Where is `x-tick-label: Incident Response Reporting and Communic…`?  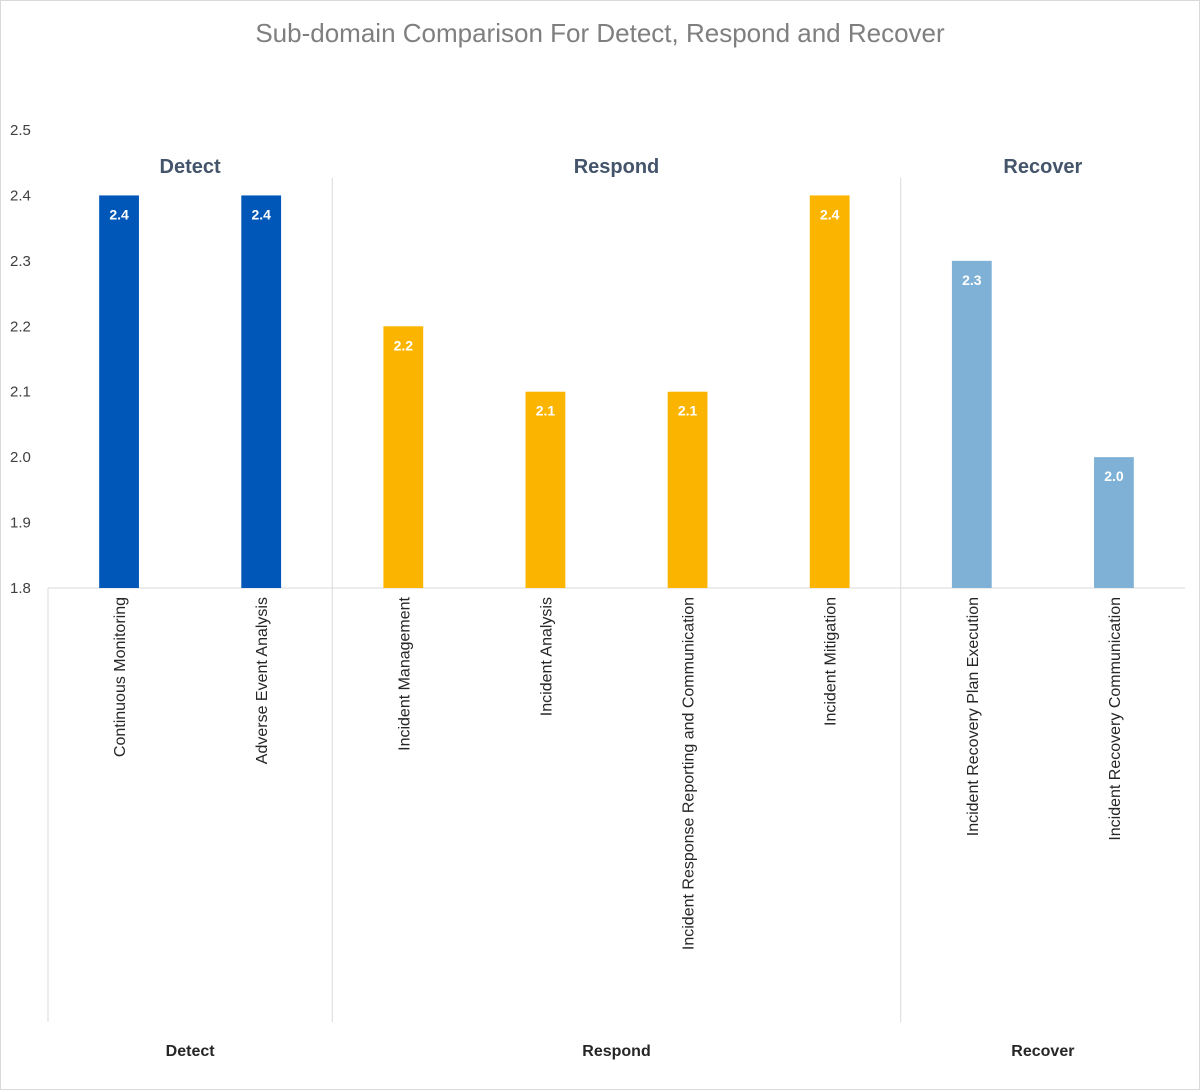
x-tick-label: Incident Response Reporting and Communic… is located at coordinates (689, 773).